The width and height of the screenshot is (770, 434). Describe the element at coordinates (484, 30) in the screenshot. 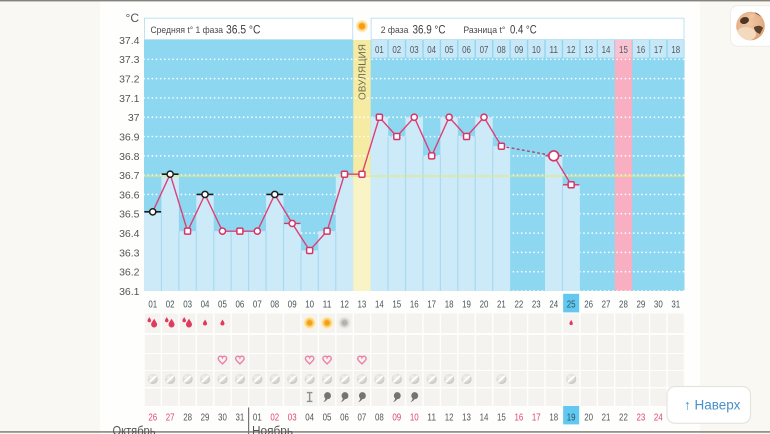

I see `svg-text: Разница t°` at that location.